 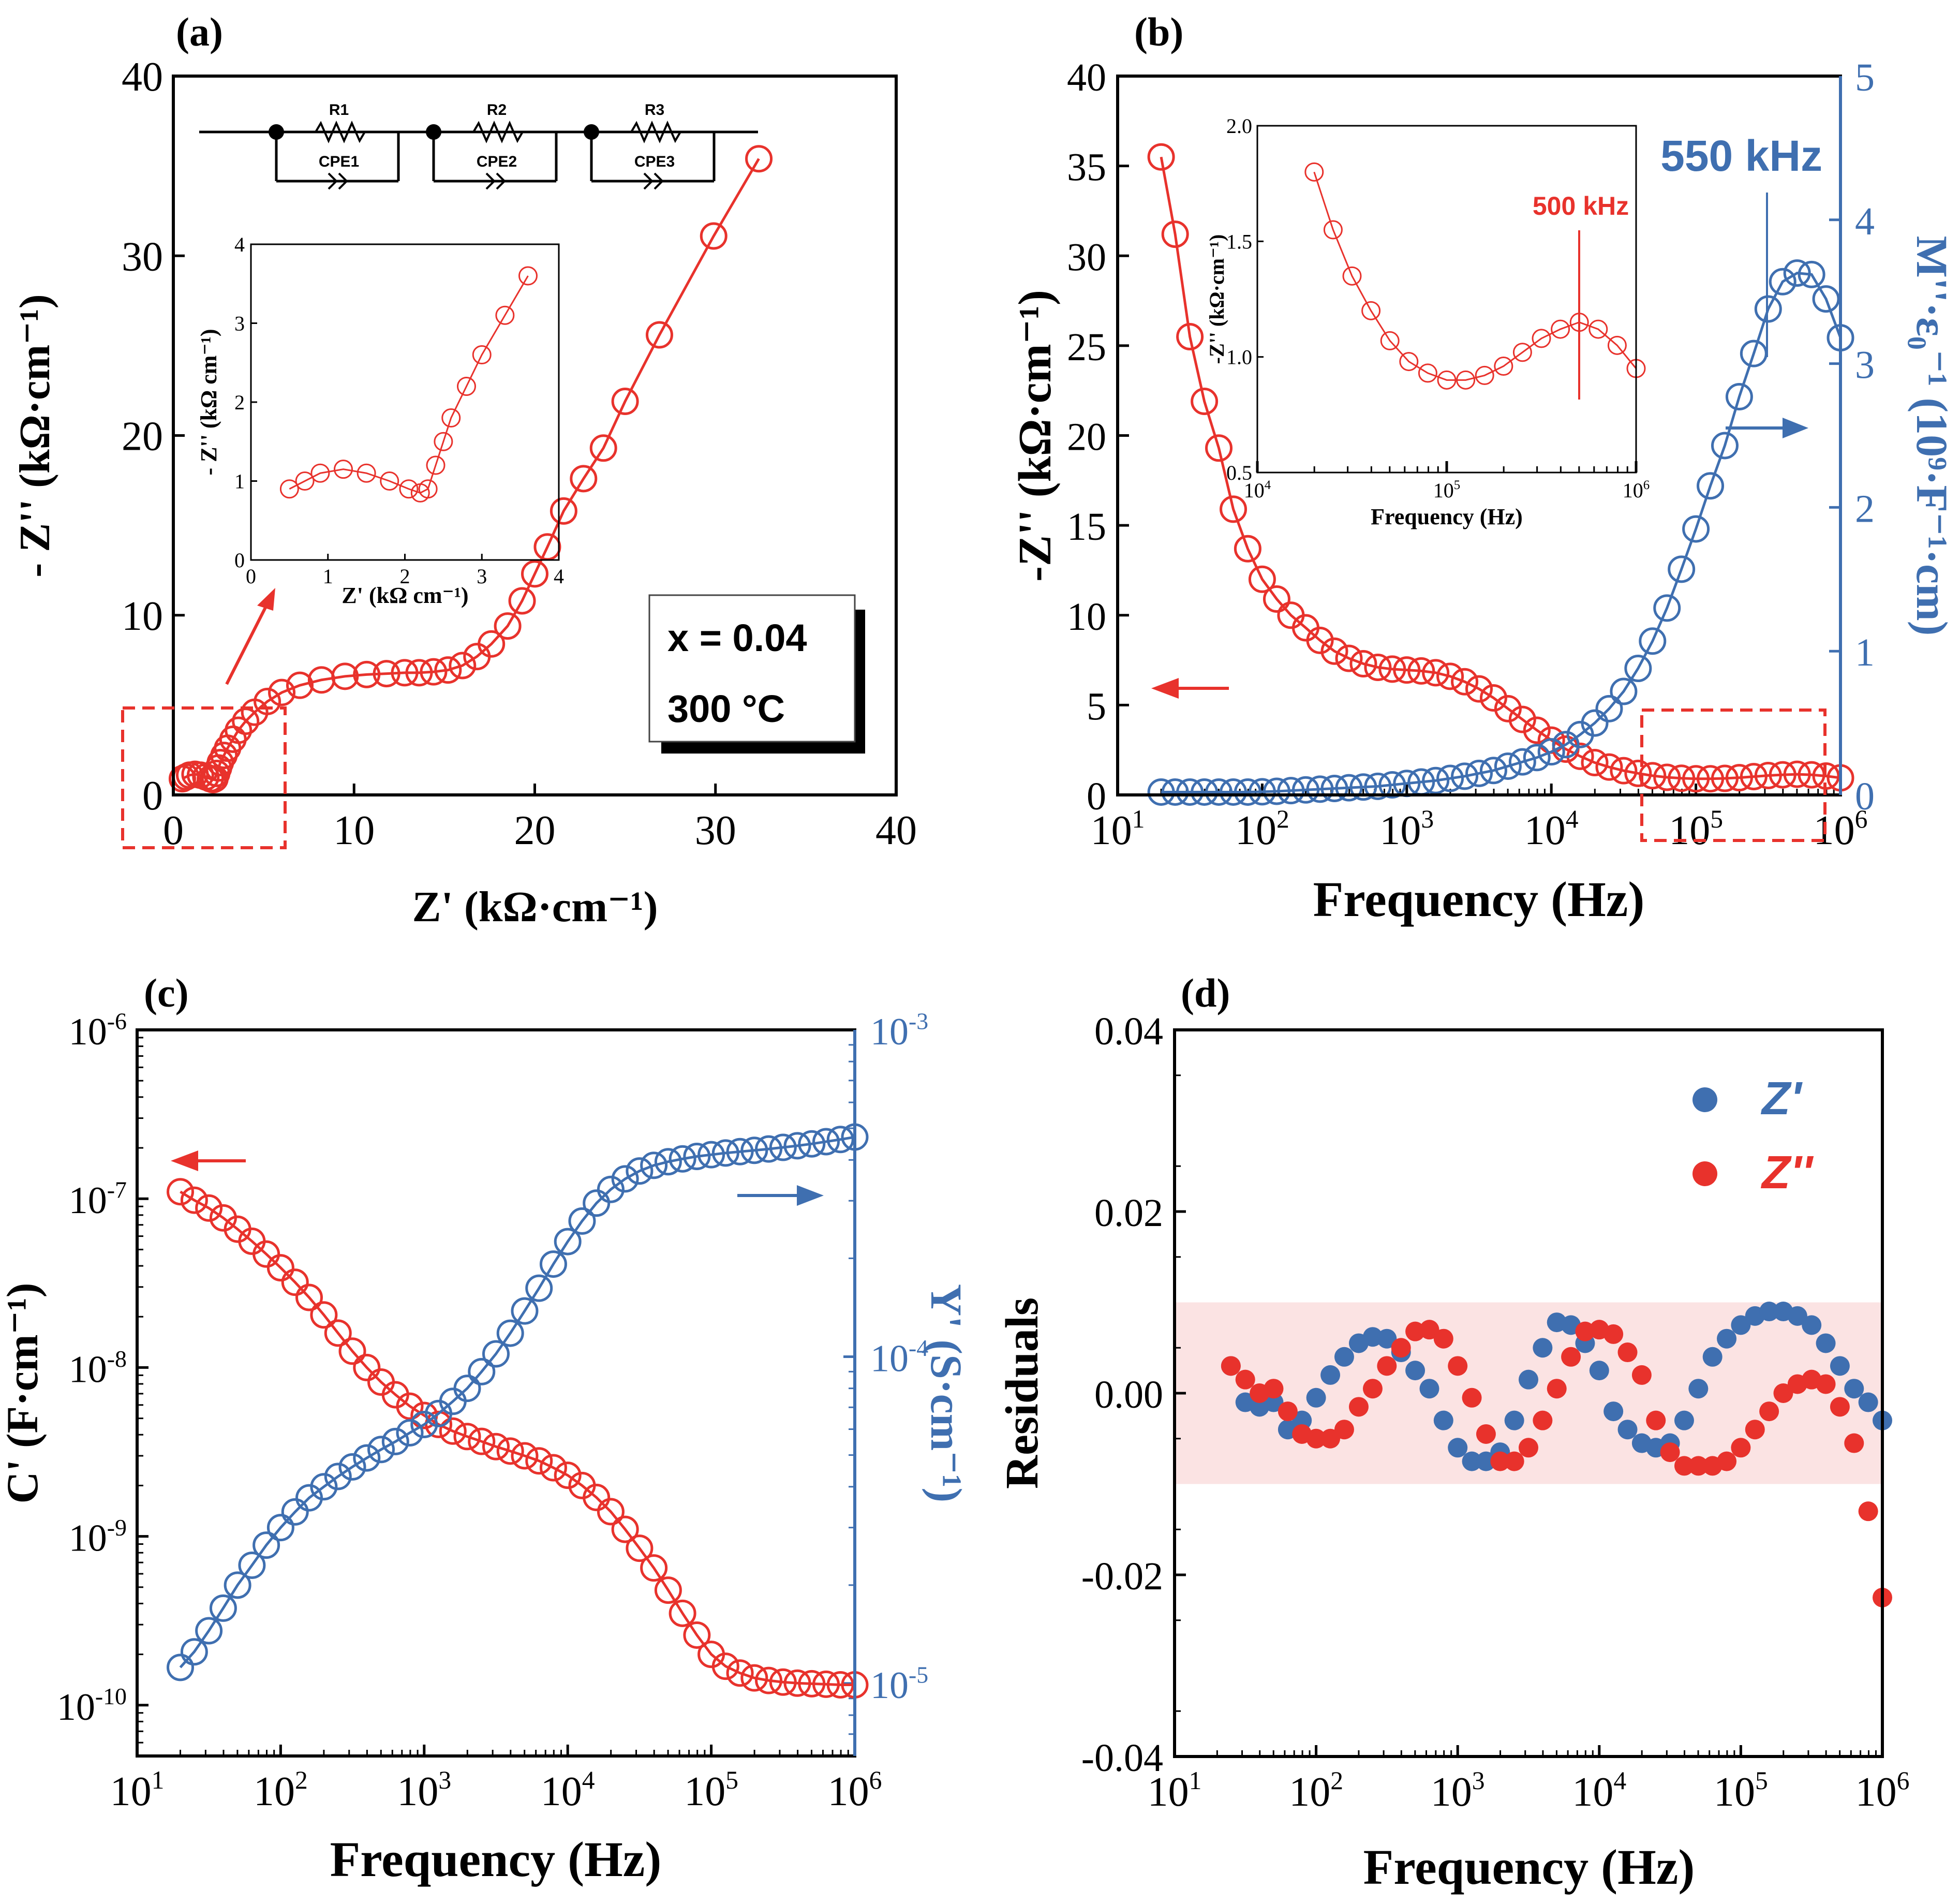 What do you see at coordinates (339, 161) in the screenshot?
I see `circuit-label-cpe1: CPE1` at bounding box center [339, 161].